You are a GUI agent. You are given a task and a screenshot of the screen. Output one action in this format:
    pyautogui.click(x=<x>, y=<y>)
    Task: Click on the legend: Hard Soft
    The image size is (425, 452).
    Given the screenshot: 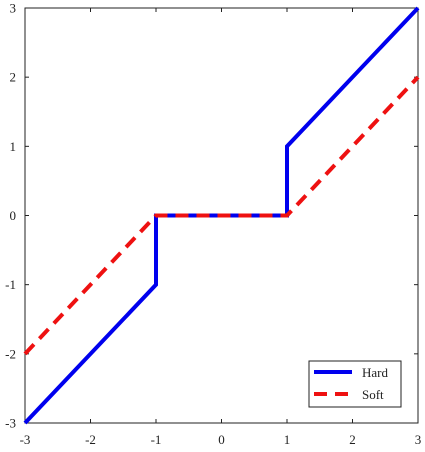 What is the action you would take?
    pyautogui.click(x=355, y=384)
    